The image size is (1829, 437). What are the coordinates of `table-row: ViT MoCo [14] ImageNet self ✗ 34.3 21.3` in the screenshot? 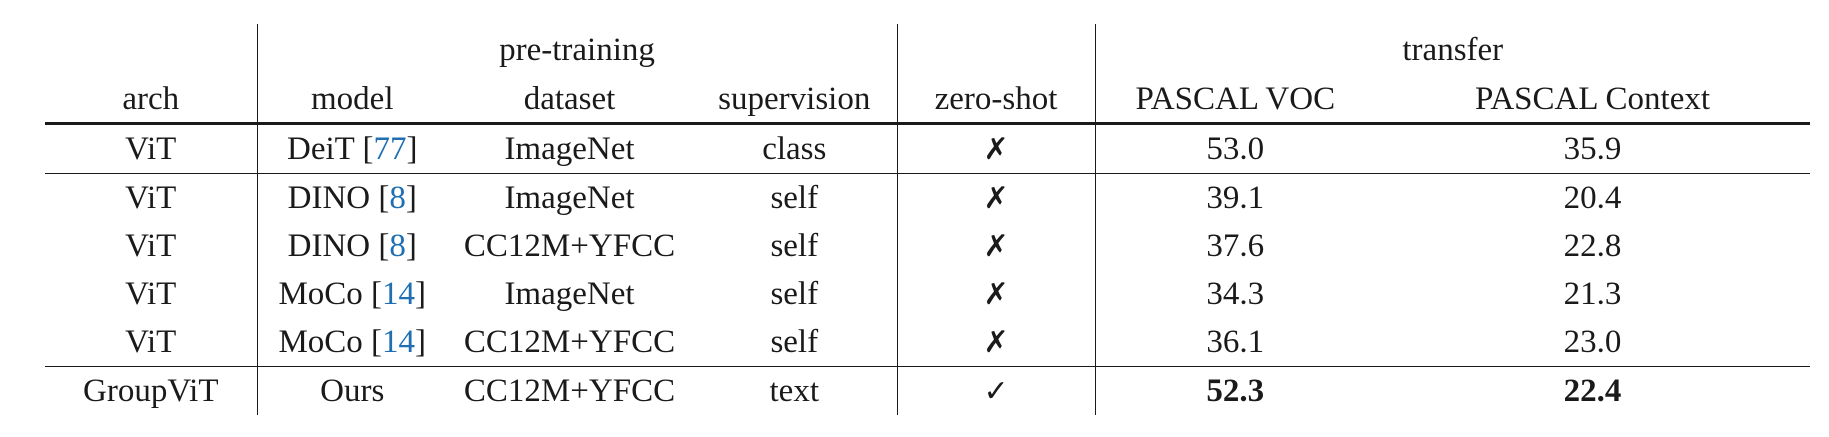 It's located at (927, 294).